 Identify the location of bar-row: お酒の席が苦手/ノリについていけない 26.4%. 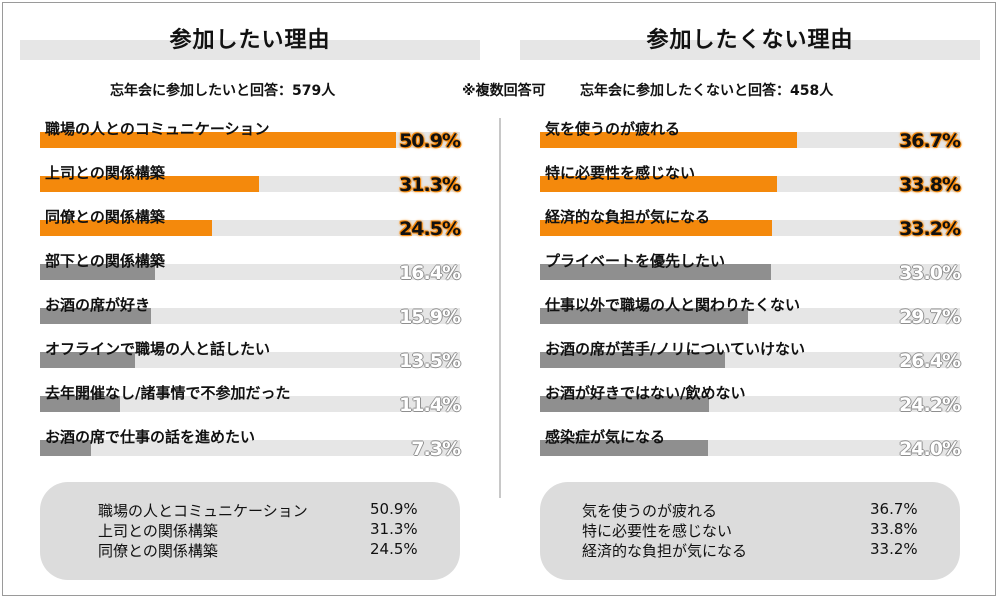
(750, 360).